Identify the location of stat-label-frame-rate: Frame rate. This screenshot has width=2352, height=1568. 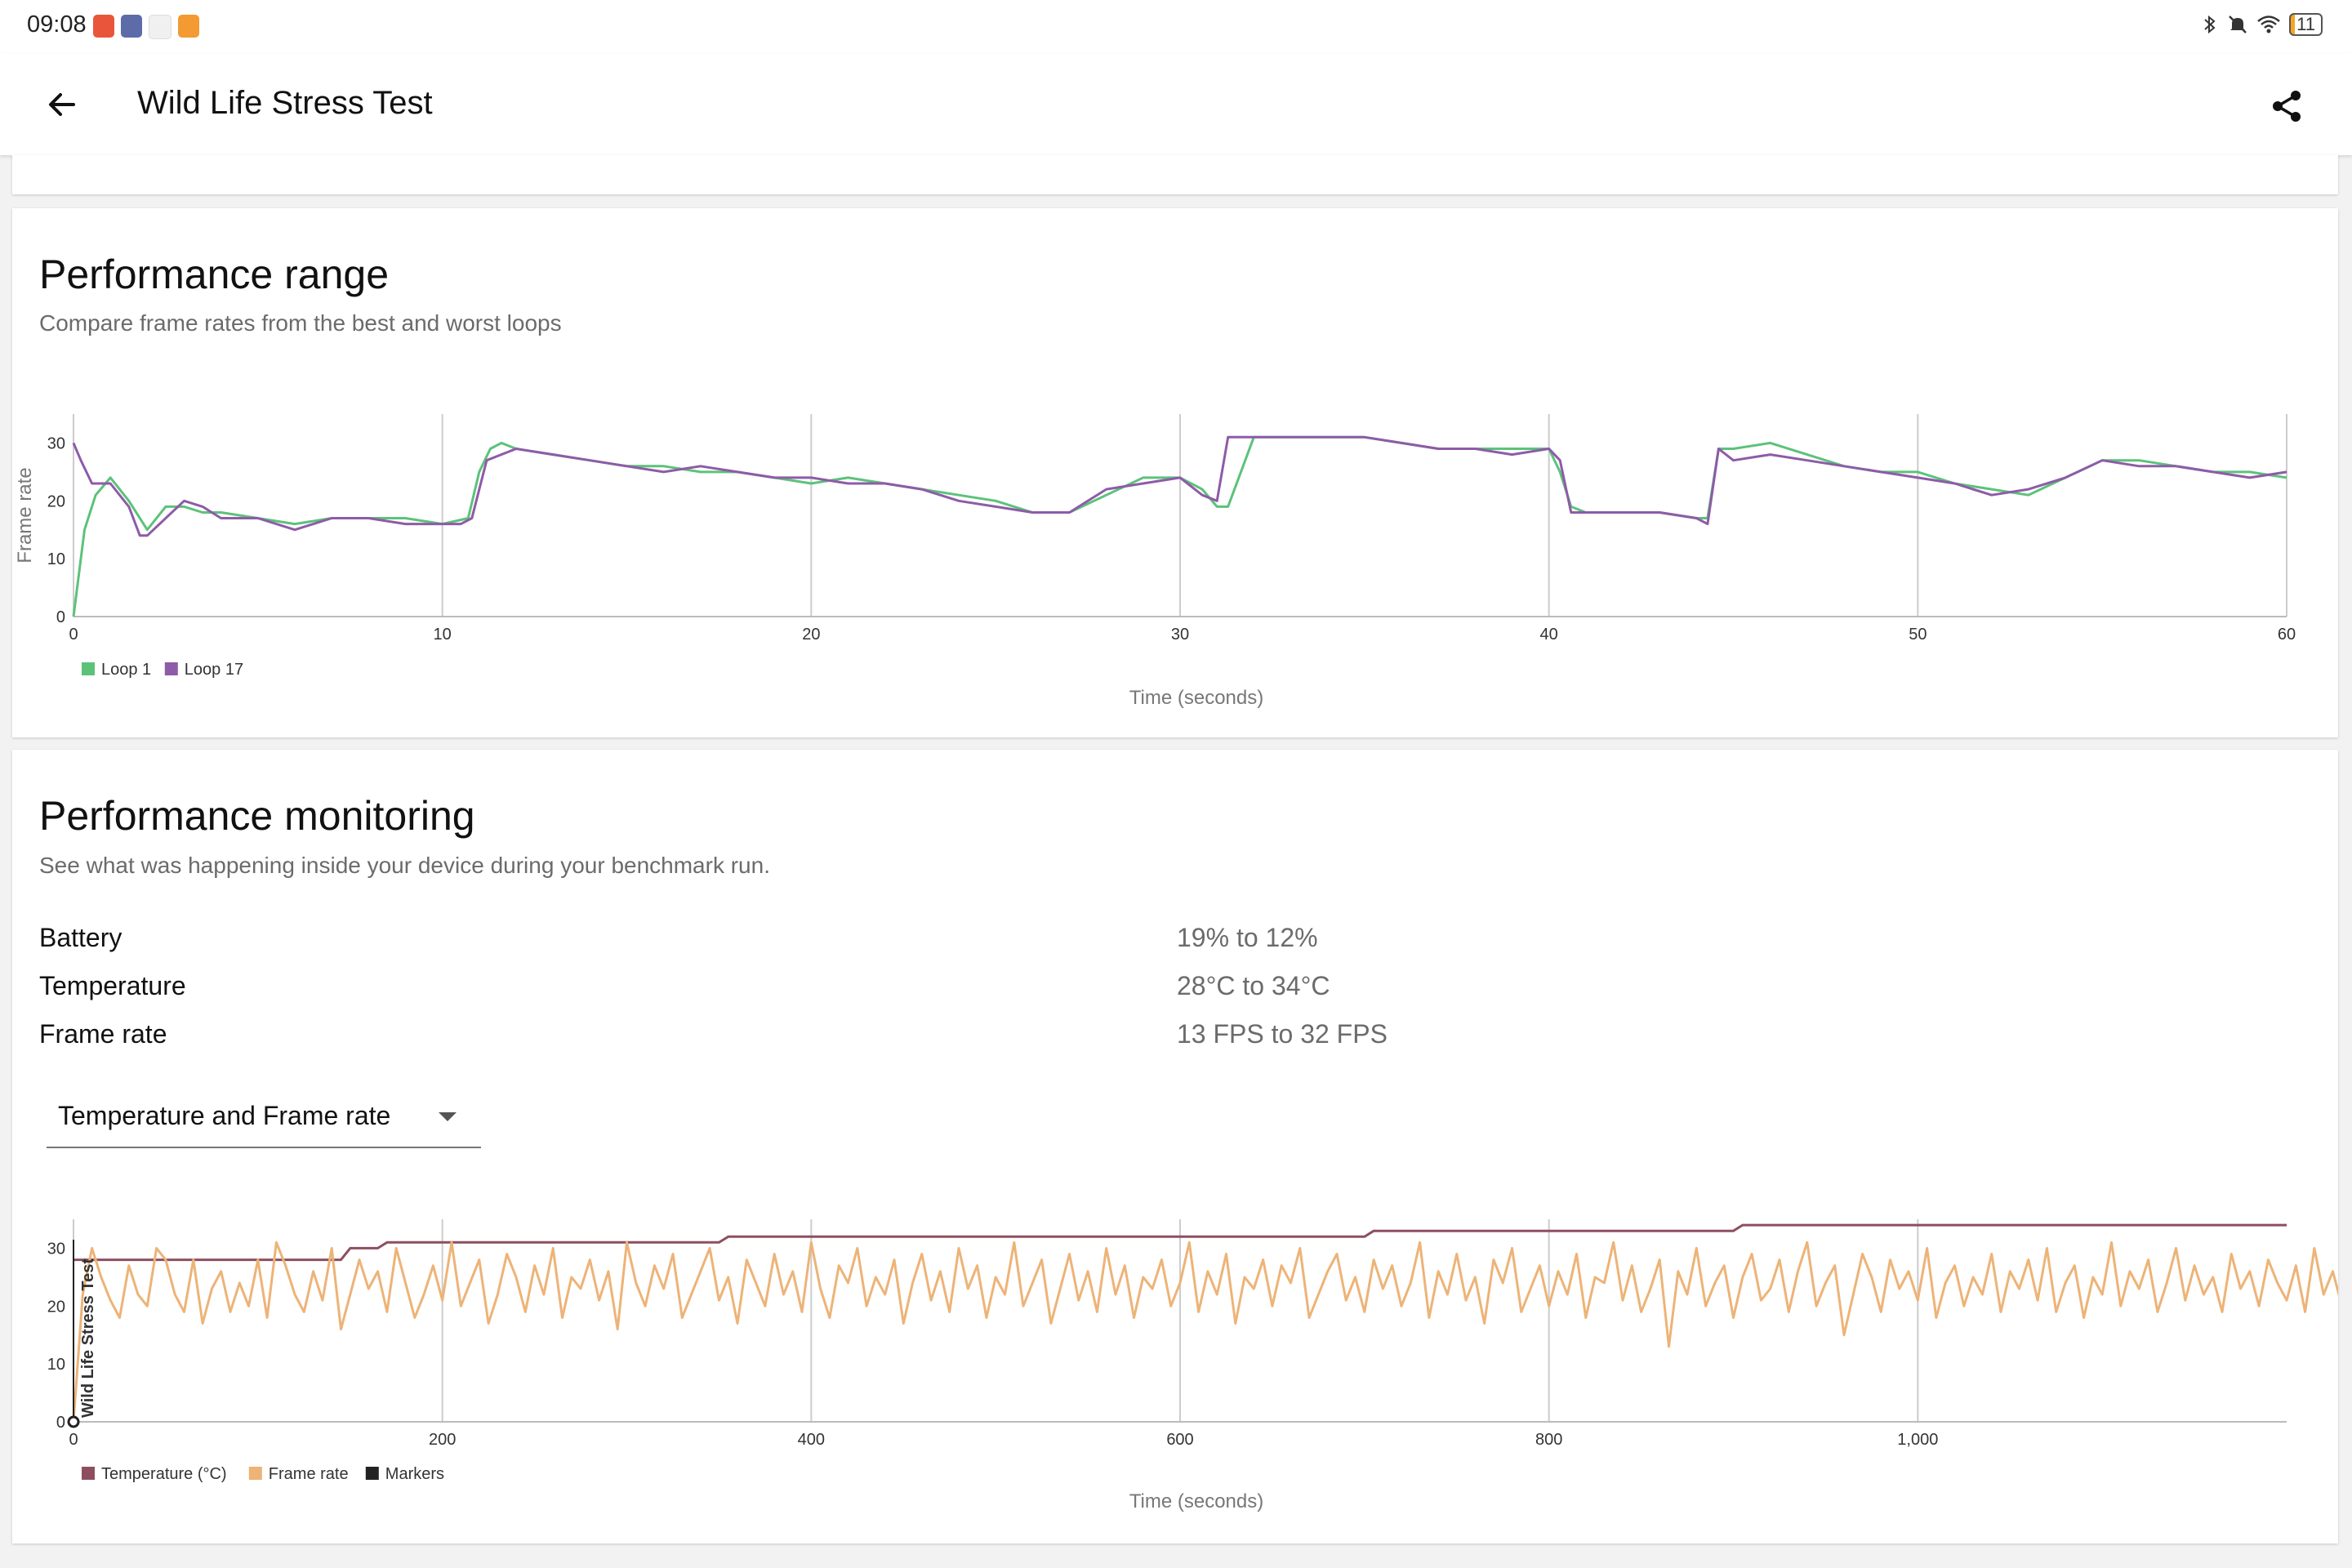
(103, 1034).